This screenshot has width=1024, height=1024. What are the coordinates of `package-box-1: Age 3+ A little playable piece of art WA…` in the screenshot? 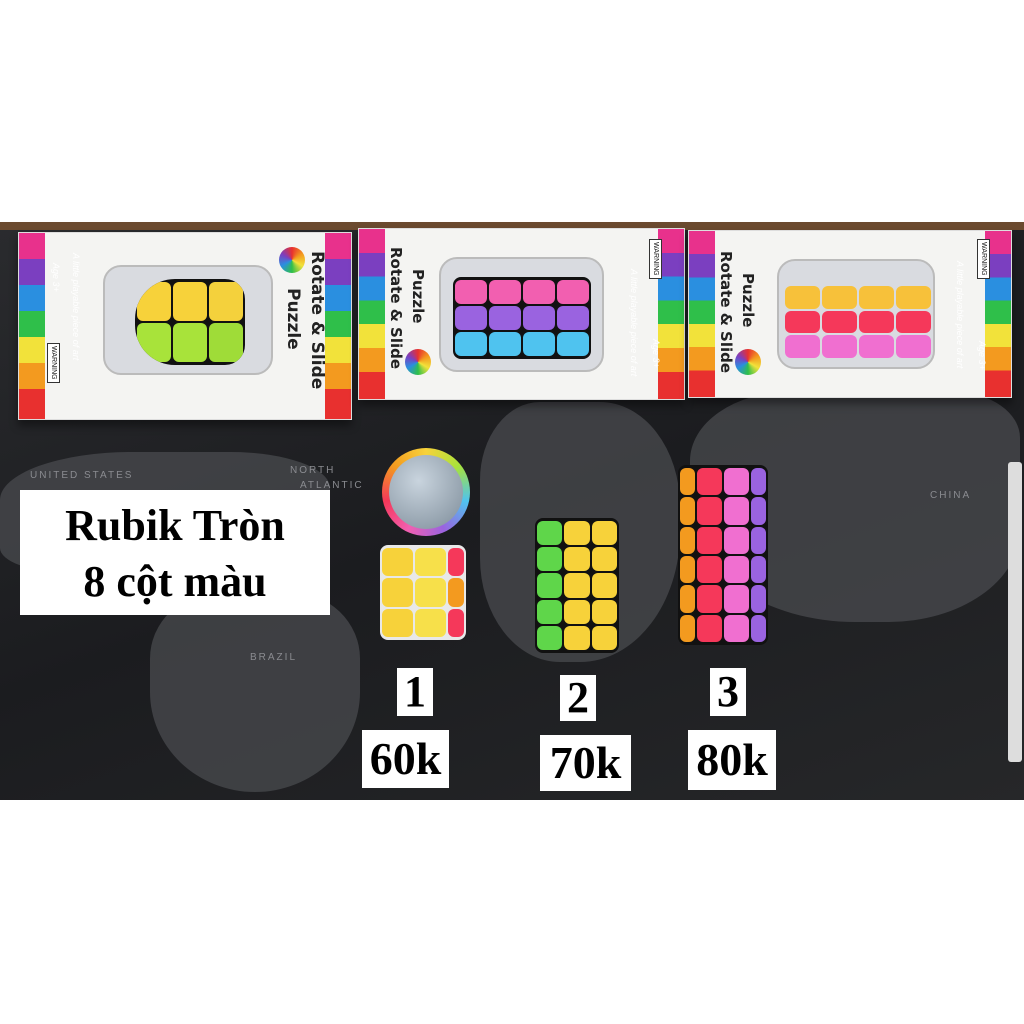 It's located at (185, 326).